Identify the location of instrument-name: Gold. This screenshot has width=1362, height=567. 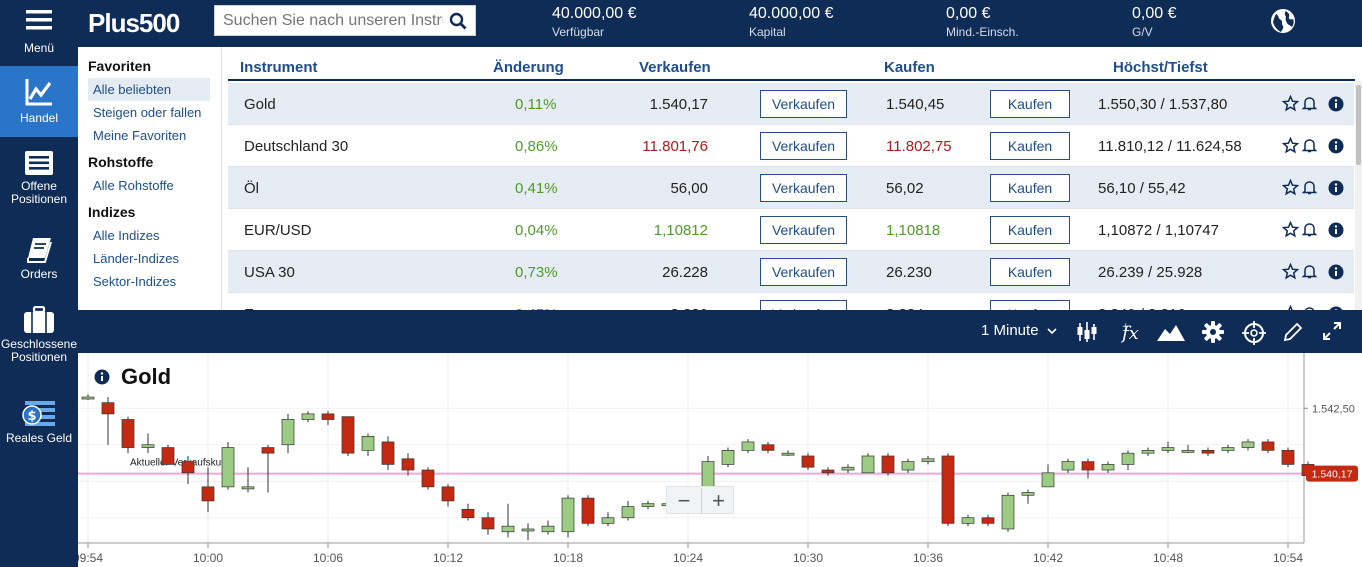
(260, 104).